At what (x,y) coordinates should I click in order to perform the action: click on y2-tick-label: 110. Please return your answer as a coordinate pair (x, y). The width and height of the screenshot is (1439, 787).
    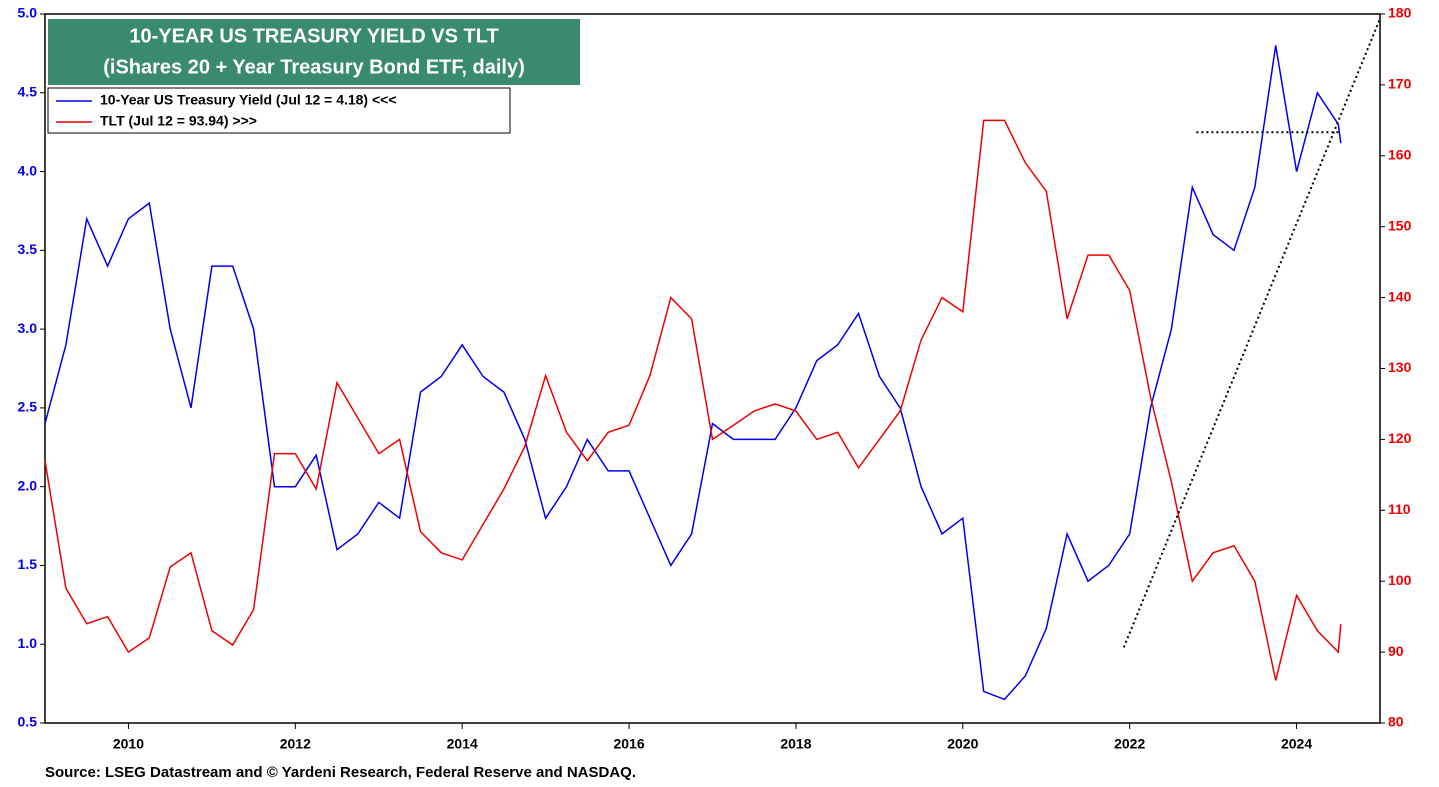
    Looking at the image, I should click on (1399, 509).